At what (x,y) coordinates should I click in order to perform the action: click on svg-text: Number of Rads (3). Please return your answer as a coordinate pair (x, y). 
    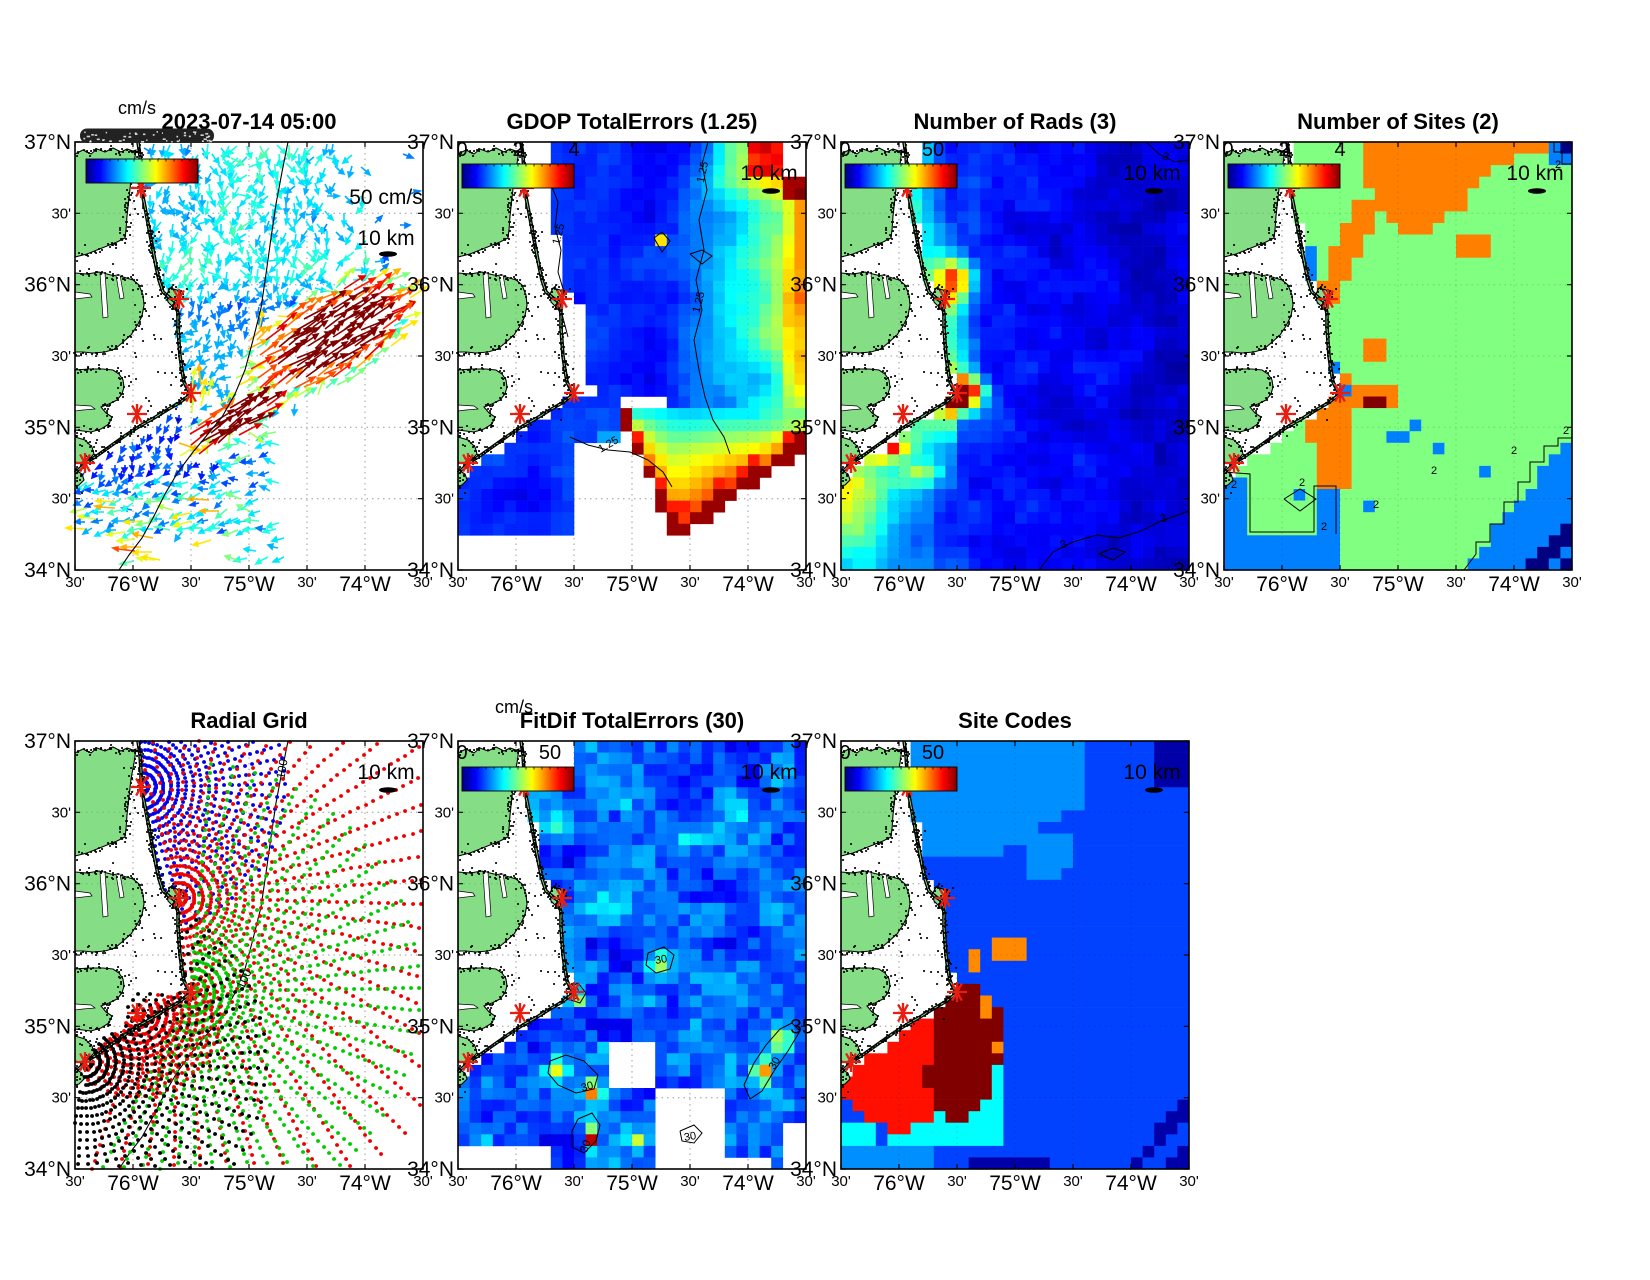
    Looking at the image, I should click on (1015, 121).